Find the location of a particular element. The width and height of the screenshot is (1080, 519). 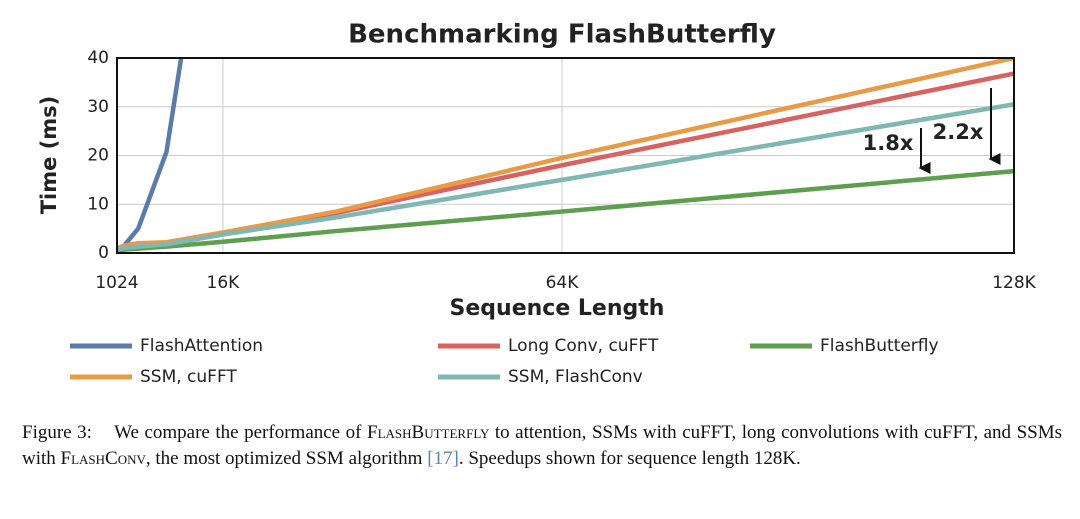

caption-text: We compare the performance of is located at coordinates (241, 432).